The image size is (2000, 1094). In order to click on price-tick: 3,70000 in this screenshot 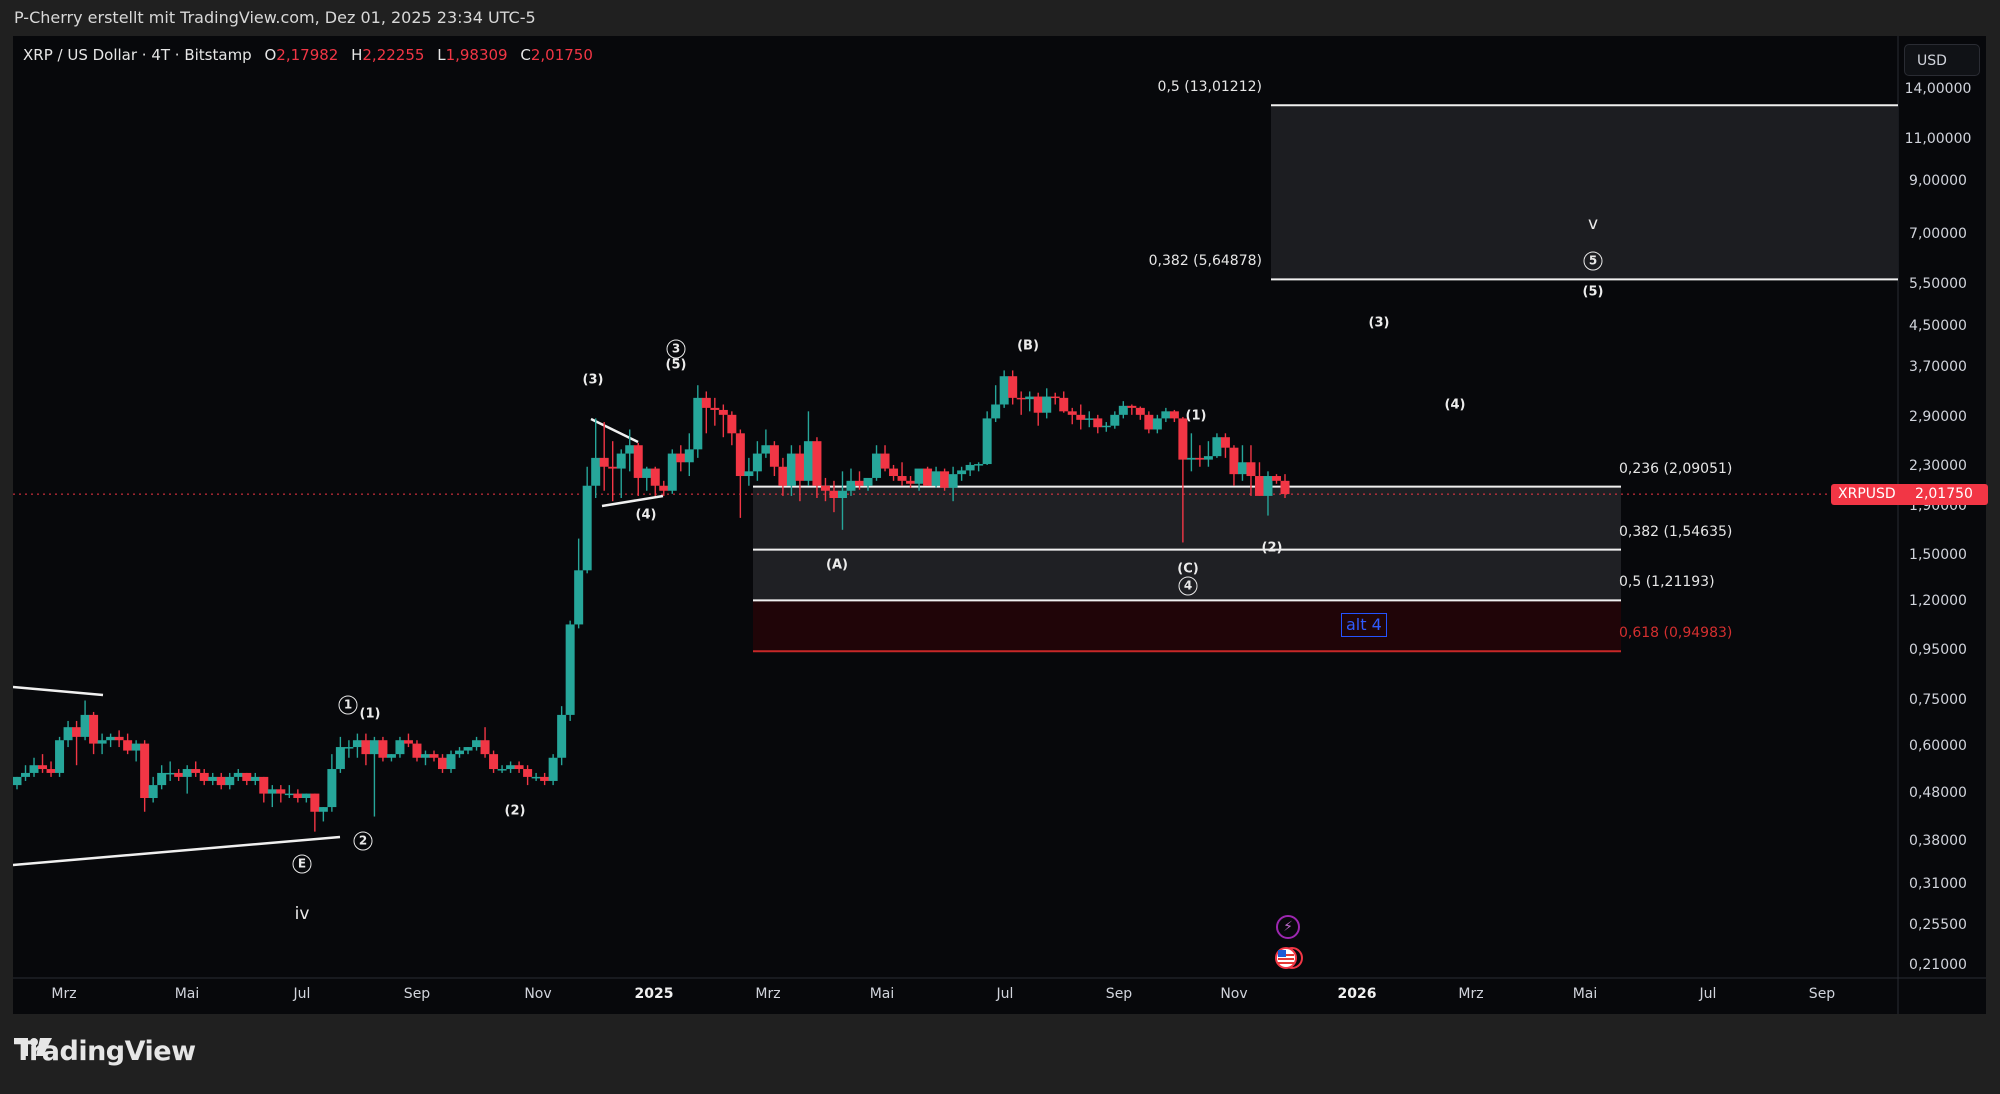, I will do `click(1938, 366)`.